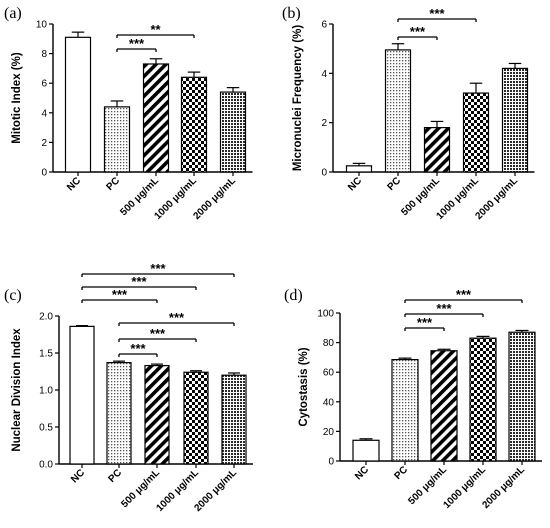  What do you see at coordinates (46, 317) in the screenshot?
I see `y-tick-label: 2.0` at bounding box center [46, 317].